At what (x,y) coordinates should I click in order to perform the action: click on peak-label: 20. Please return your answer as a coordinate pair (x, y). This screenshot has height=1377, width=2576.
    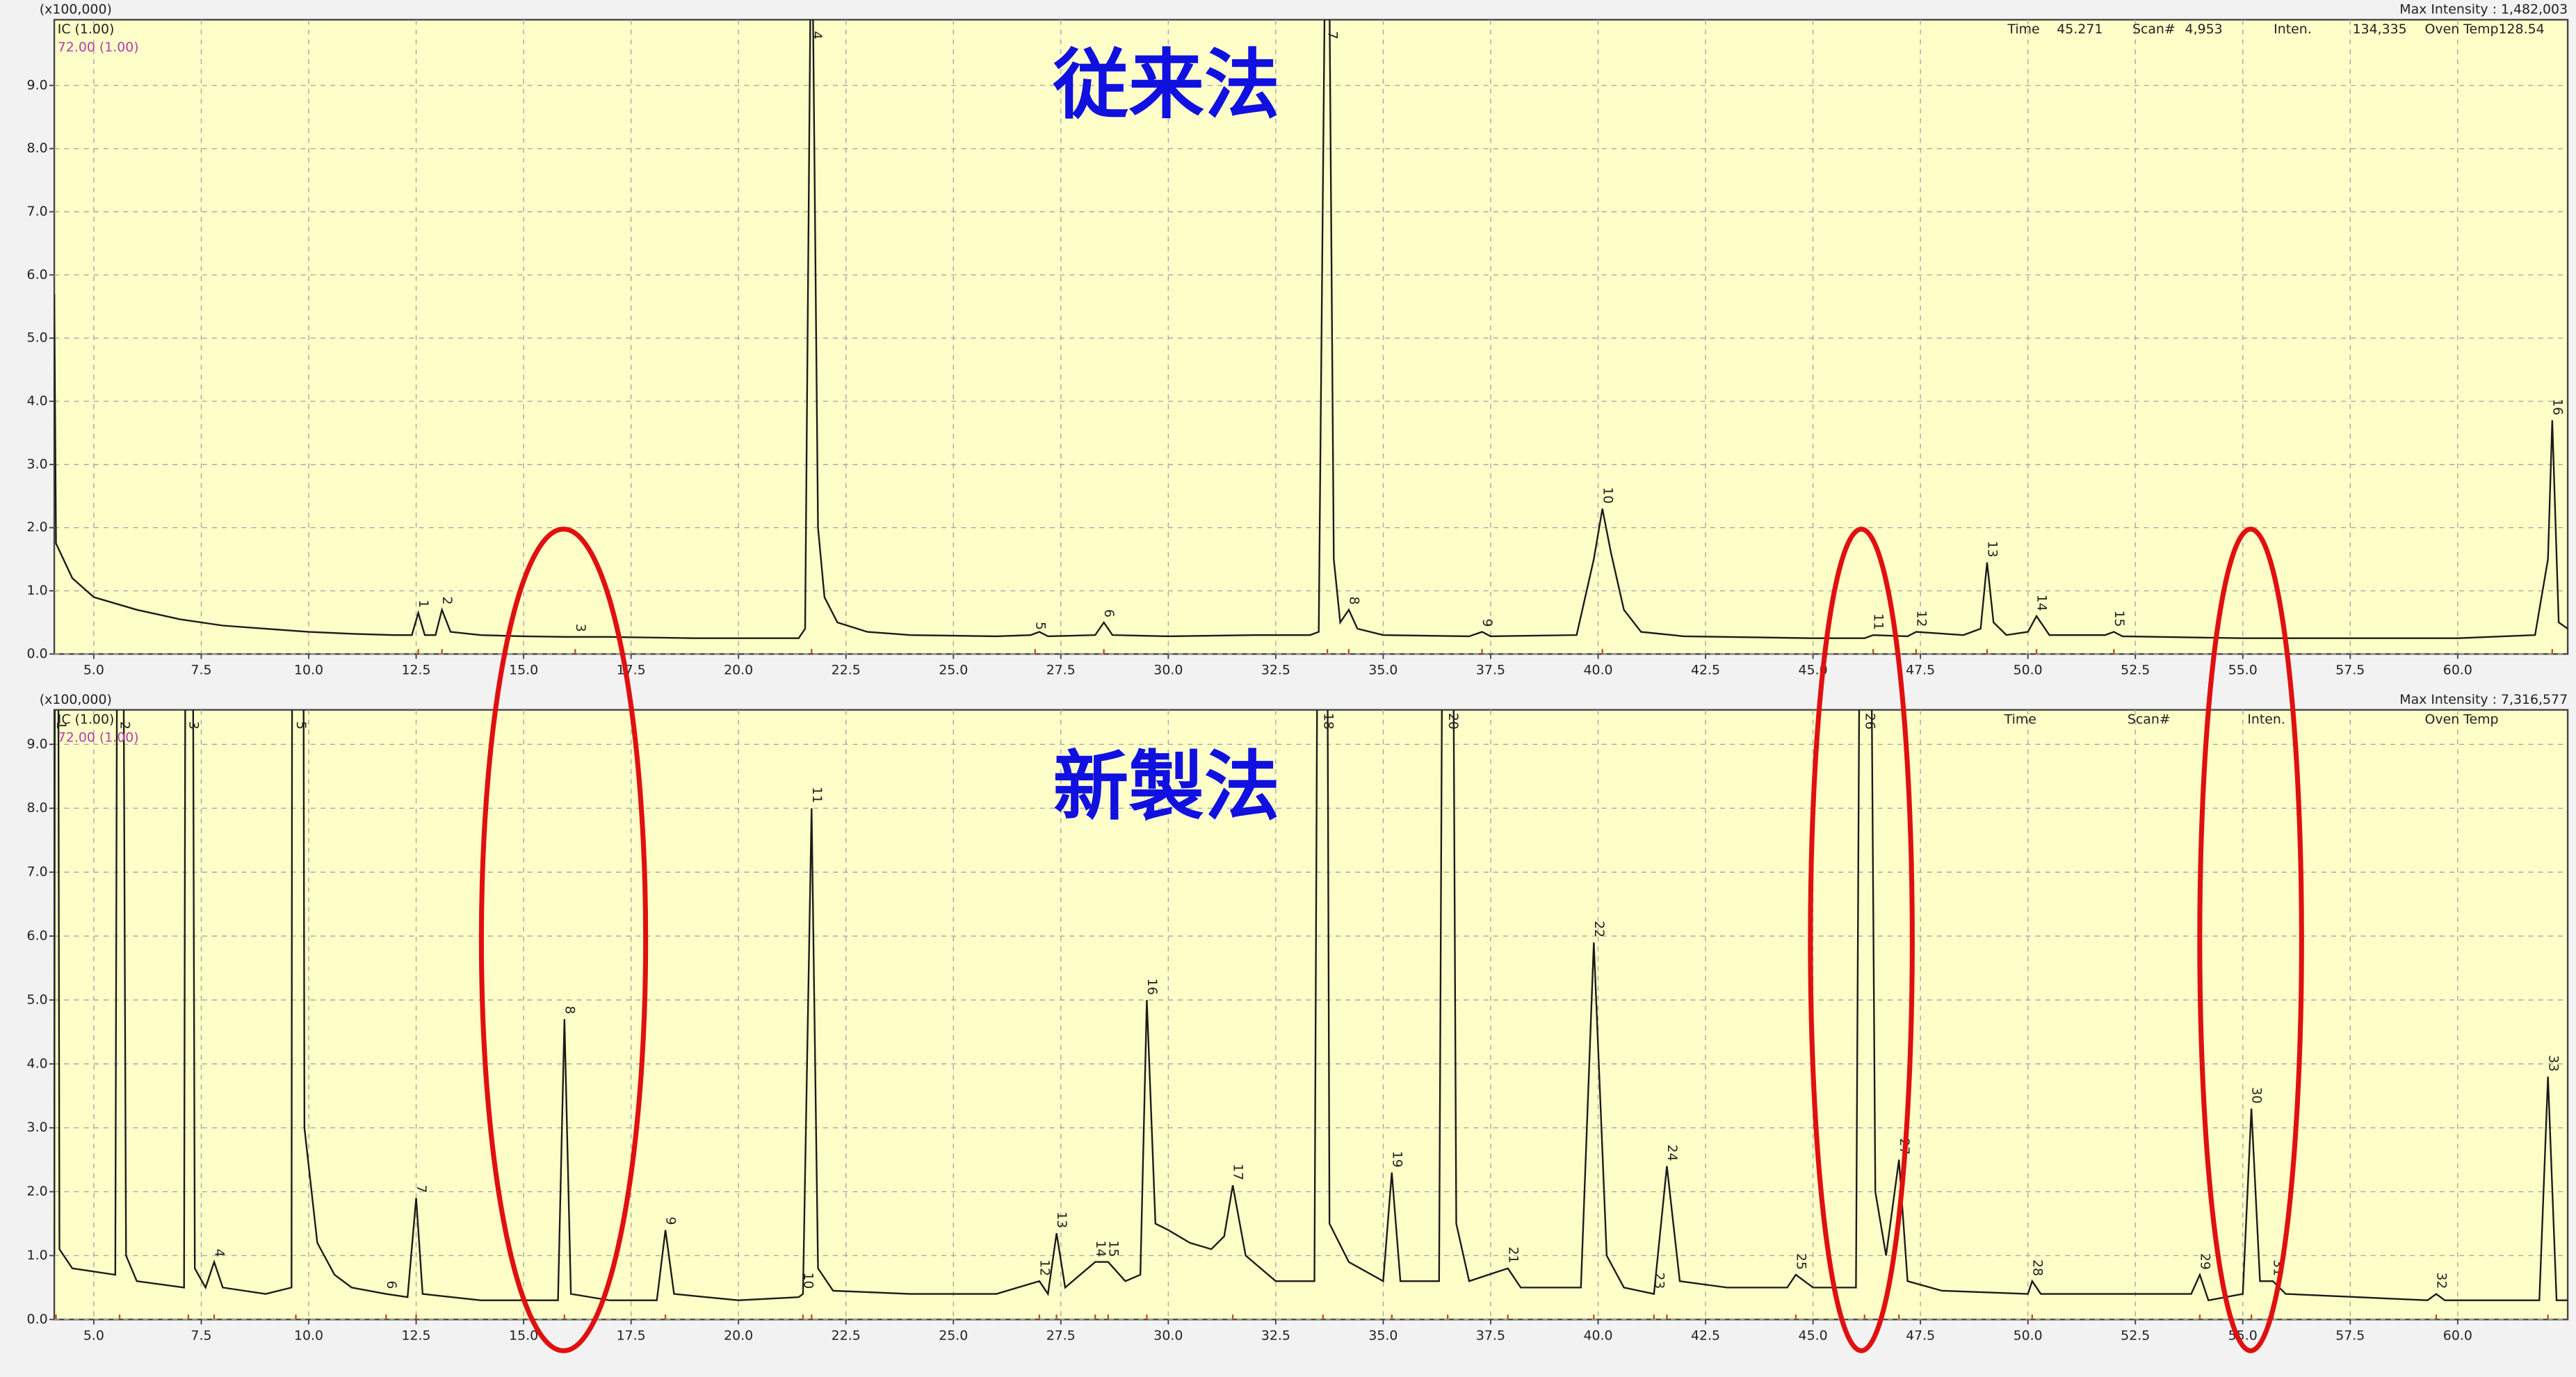
    Looking at the image, I should click on (1453, 721).